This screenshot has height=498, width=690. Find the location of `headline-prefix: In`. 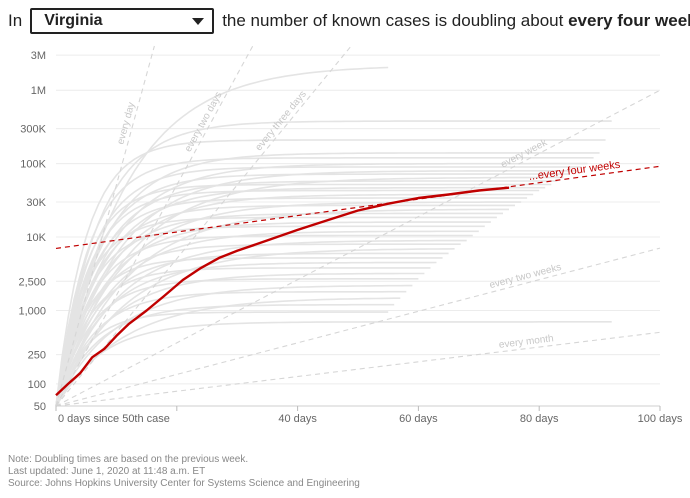

headline-prefix: In is located at coordinates (15, 20).